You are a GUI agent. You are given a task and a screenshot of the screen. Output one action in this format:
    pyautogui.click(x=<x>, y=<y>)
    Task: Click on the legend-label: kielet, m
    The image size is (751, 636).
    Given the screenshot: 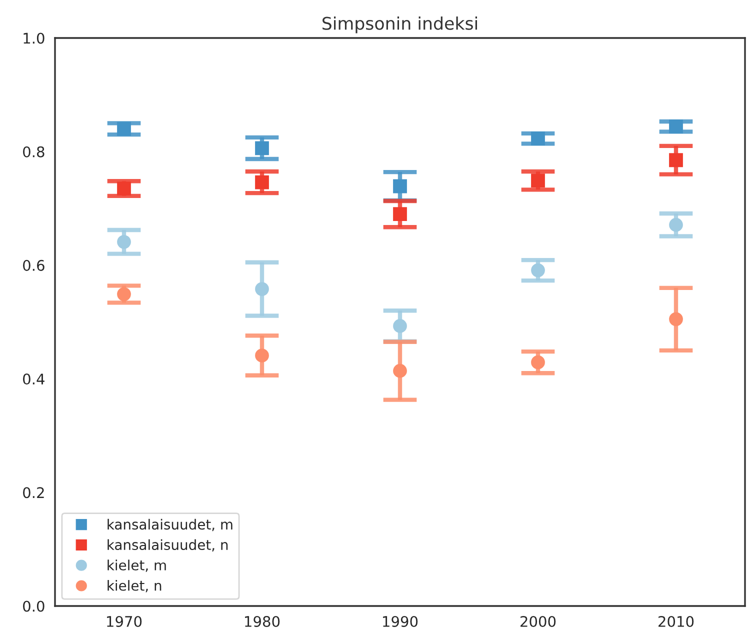 What is the action you would take?
    pyautogui.click(x=137, y=566)
    